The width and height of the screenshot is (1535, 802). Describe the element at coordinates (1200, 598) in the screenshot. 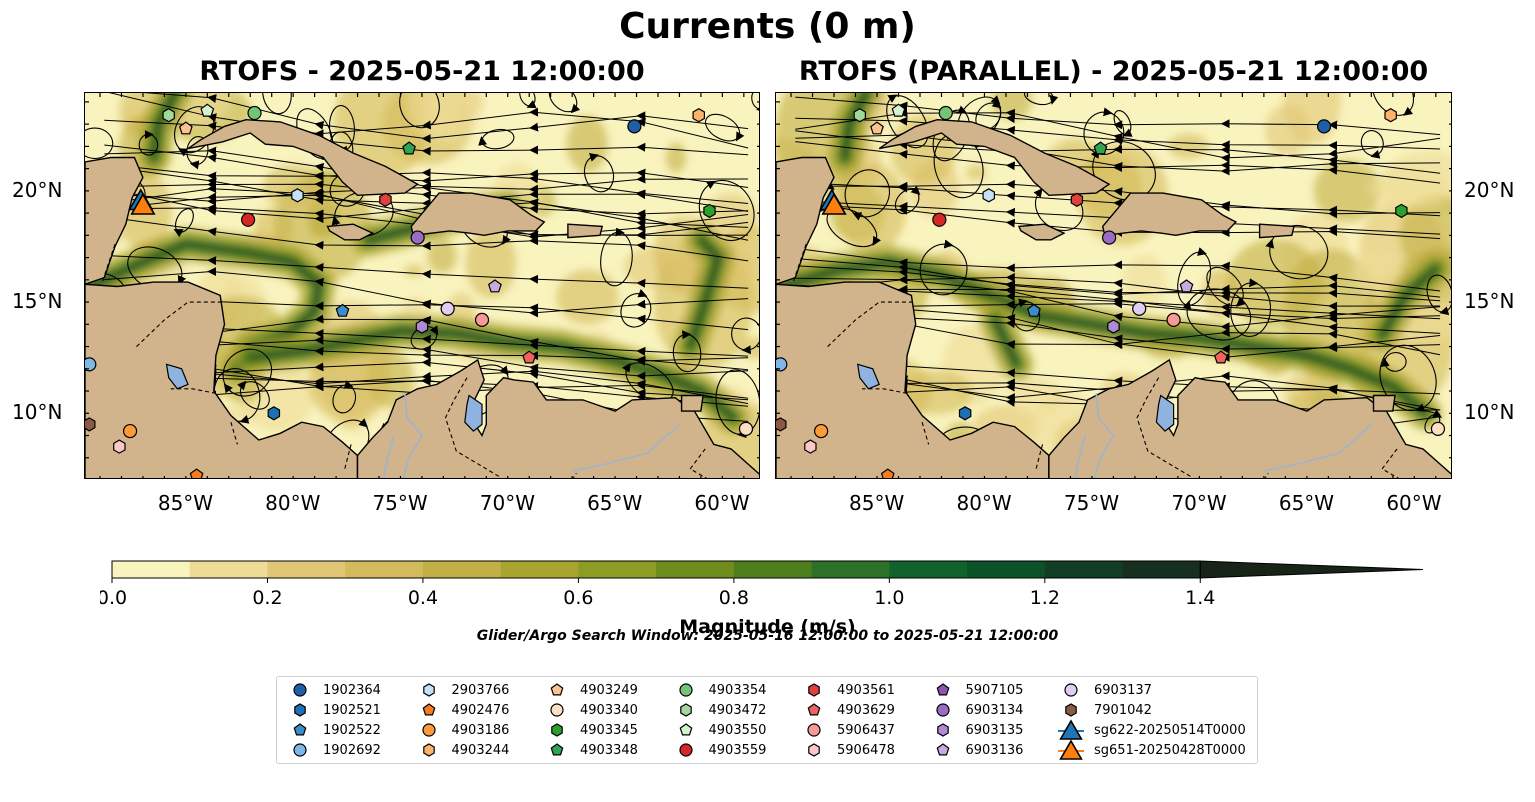

I see `colorbar-tick-label: 1.4` at that location.